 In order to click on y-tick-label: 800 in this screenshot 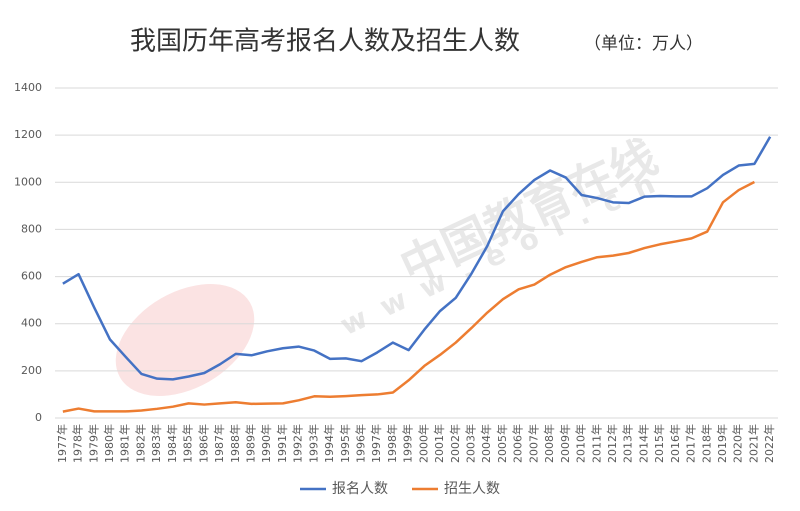, I will do `click(31, 228)`.